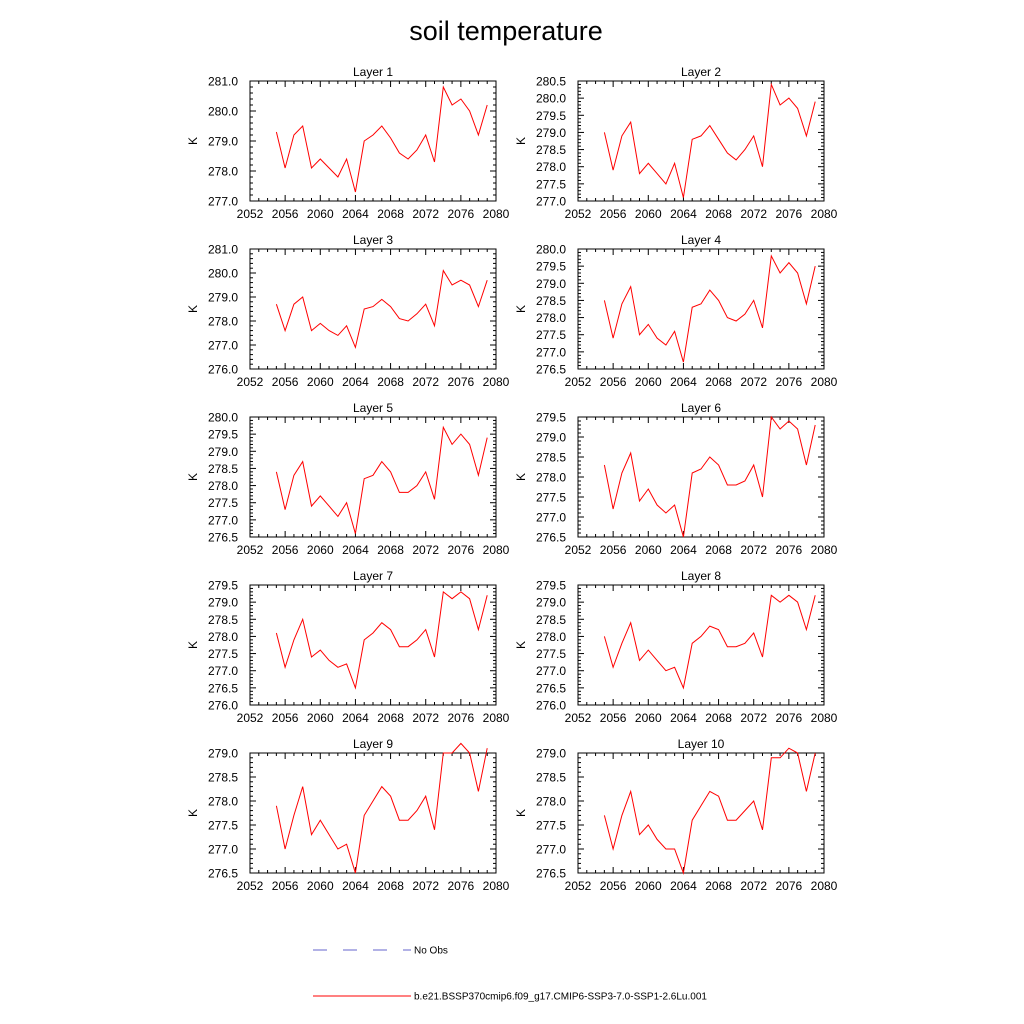 The width and height of the screenshot is (1024, 1024). Describe the element at coordinates (373, 408) in the screenshot. I see `panel-title: Layer 5` at that location.